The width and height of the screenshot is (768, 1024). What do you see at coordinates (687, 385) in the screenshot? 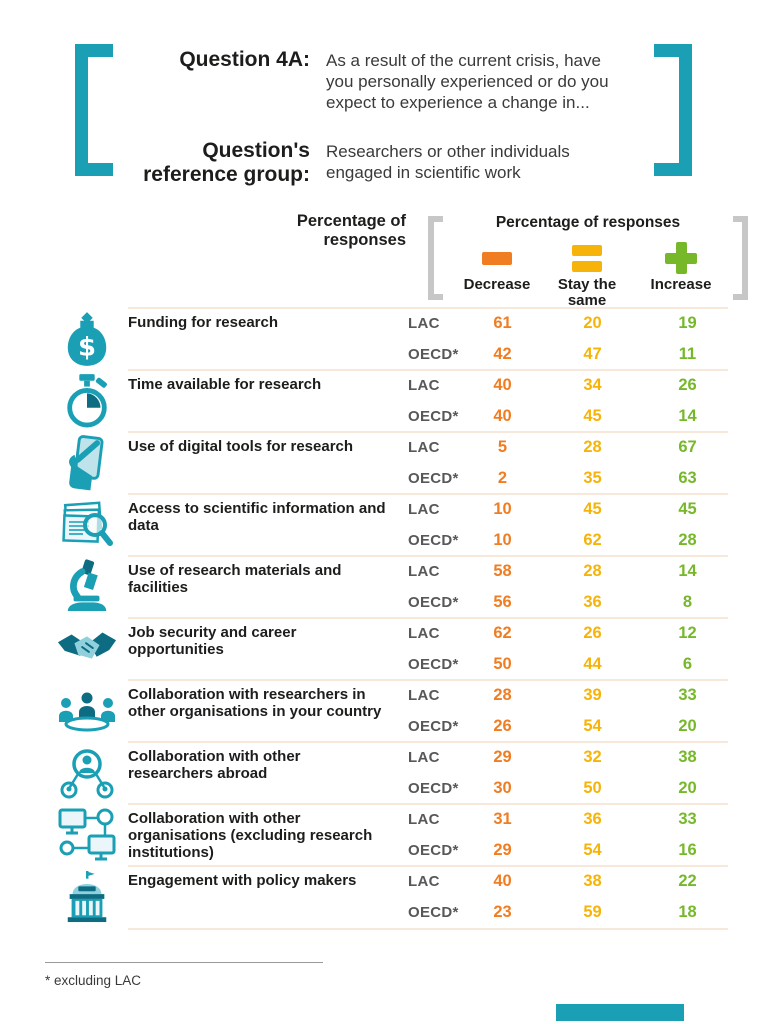
I see `value-increase: 26` at bounding box center [687, 385].